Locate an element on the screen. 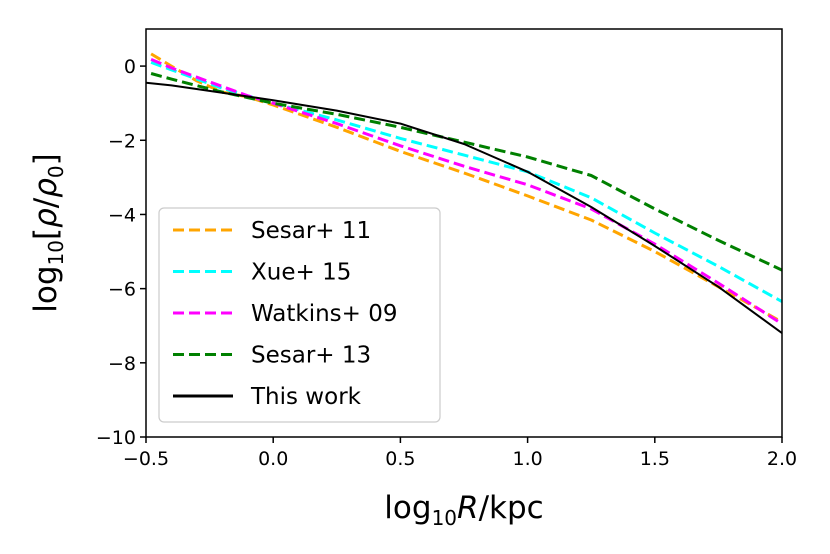 The image size is (830, 554). y-tick-label: −10 is located at coordinates (116, 438).